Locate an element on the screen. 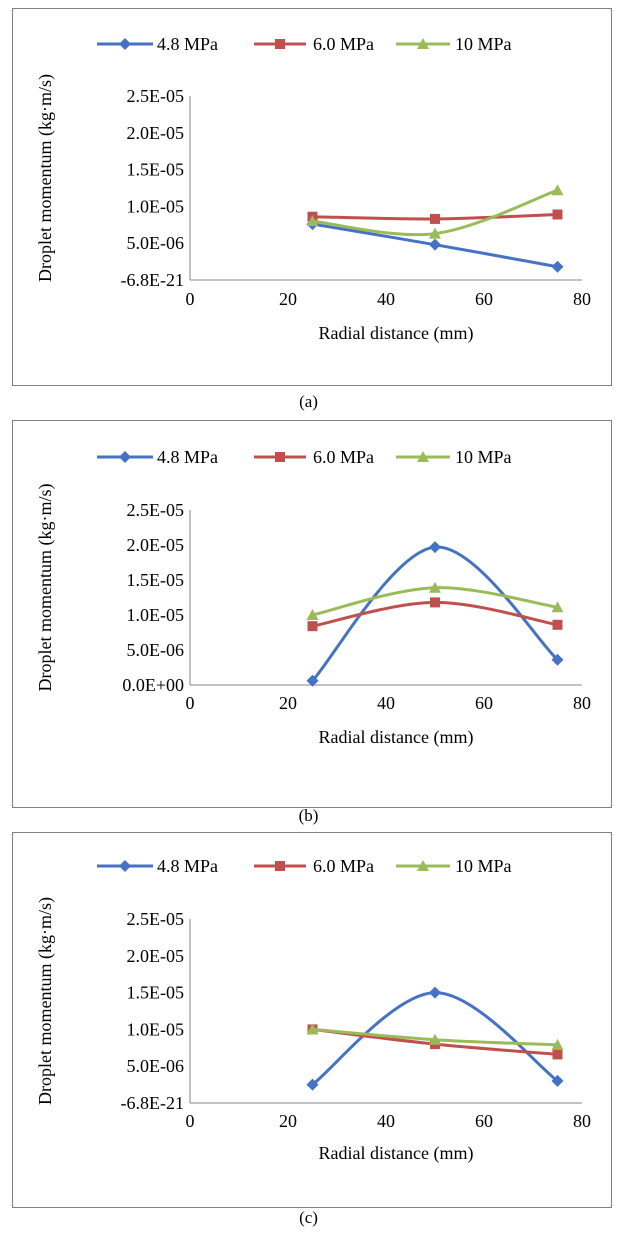 The image size is (617, 1234). legend-a: 4.8 MPa 6.0 MPa 10 MPa is located at coordinates (304, 44).